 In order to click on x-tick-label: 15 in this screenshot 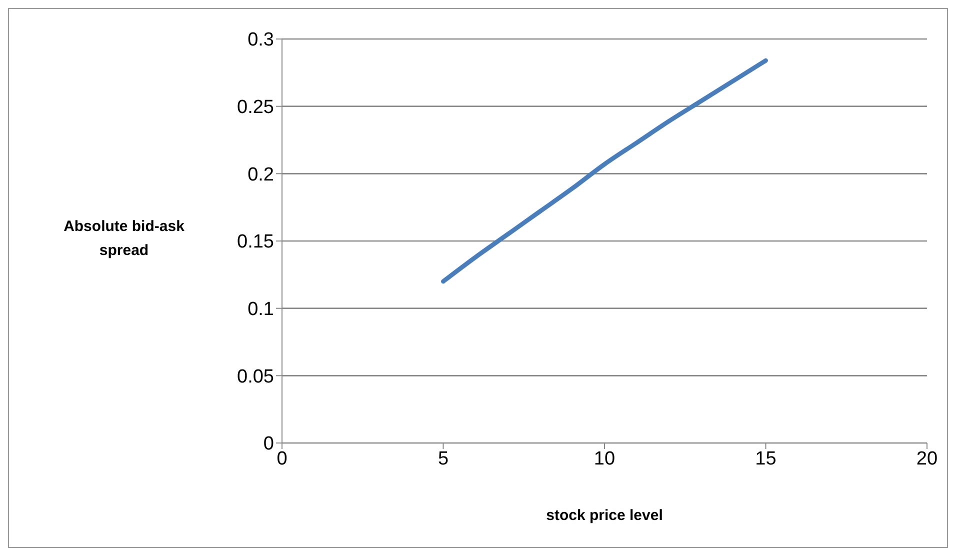, I will do `click(765, 459)`.